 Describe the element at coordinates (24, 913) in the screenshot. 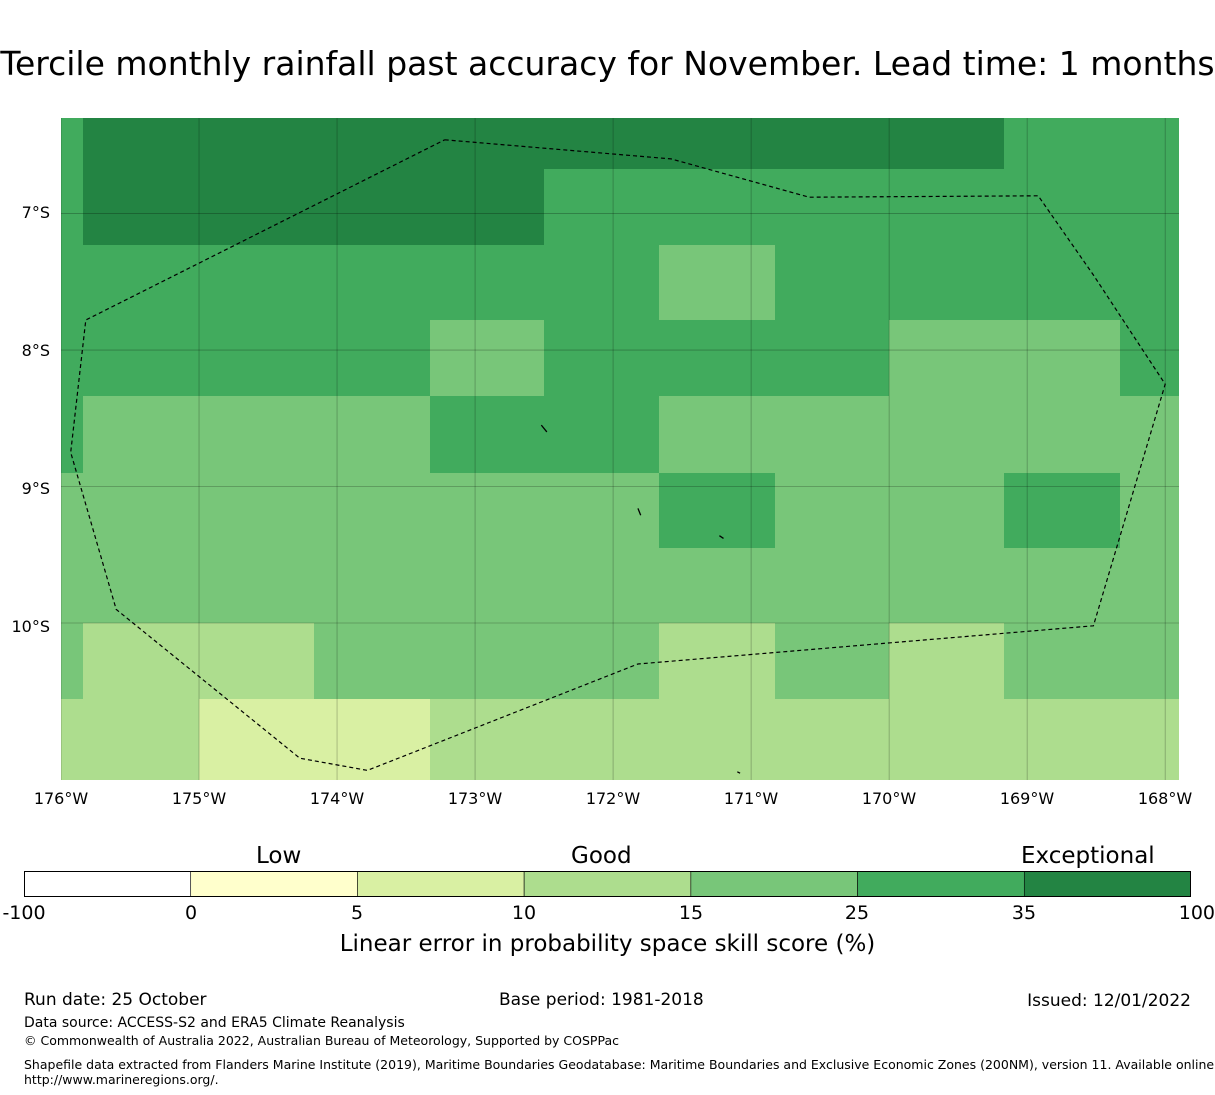

I see `colorbar-tick: -100` at that location.